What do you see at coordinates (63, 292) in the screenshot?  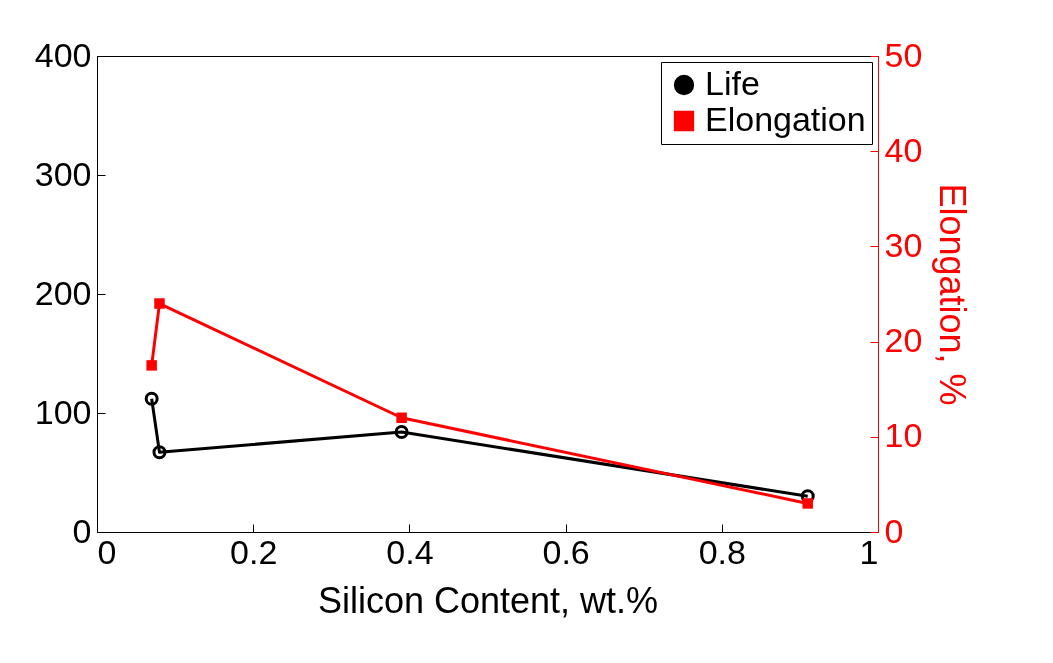 I see `y-tick-label: 200` at bounding box center [63, 292].